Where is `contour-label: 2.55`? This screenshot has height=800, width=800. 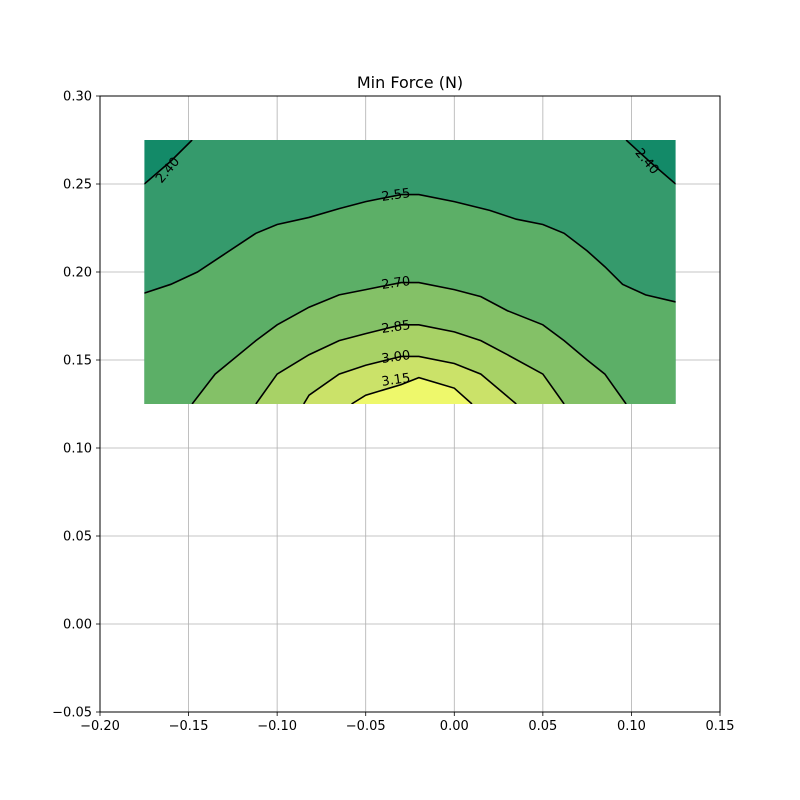
contour-label: 2.55 is located at coordinates (396, 195).